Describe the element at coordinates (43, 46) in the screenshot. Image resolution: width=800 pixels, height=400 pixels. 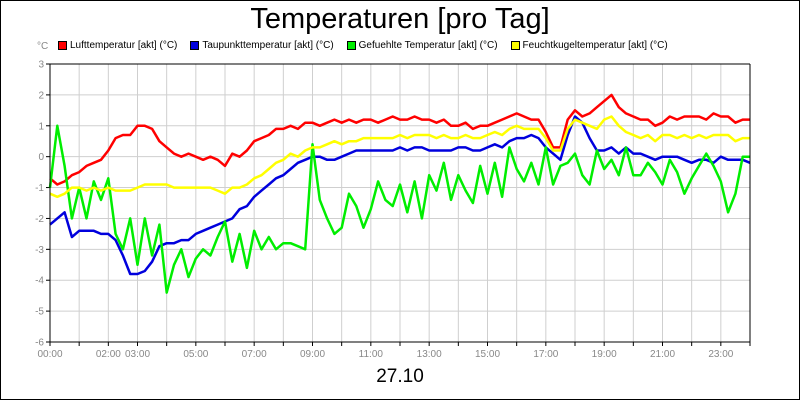
I see `y-axis-unit: °C` at that location.